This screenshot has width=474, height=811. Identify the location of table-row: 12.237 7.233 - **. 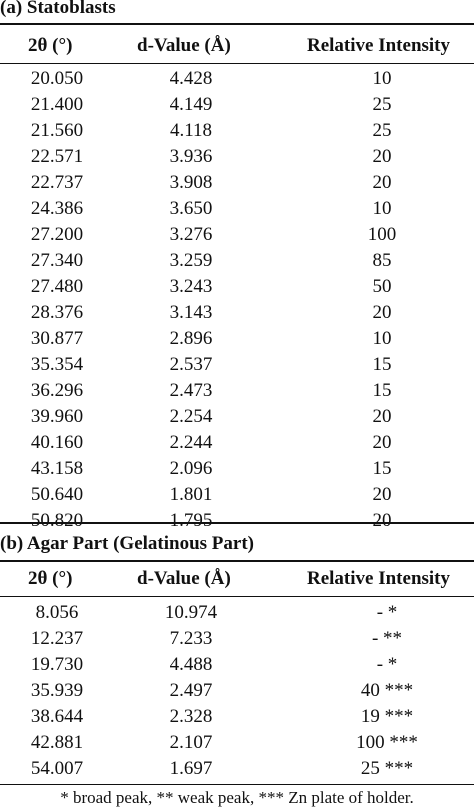
(237, 639).